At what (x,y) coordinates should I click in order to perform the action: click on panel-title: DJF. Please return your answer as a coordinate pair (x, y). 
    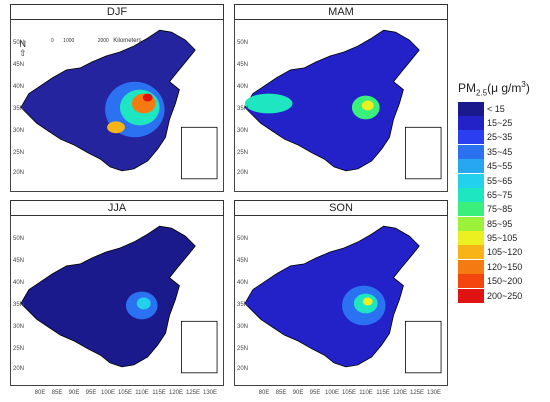
    Looking at the image, I should click on (117, 12).